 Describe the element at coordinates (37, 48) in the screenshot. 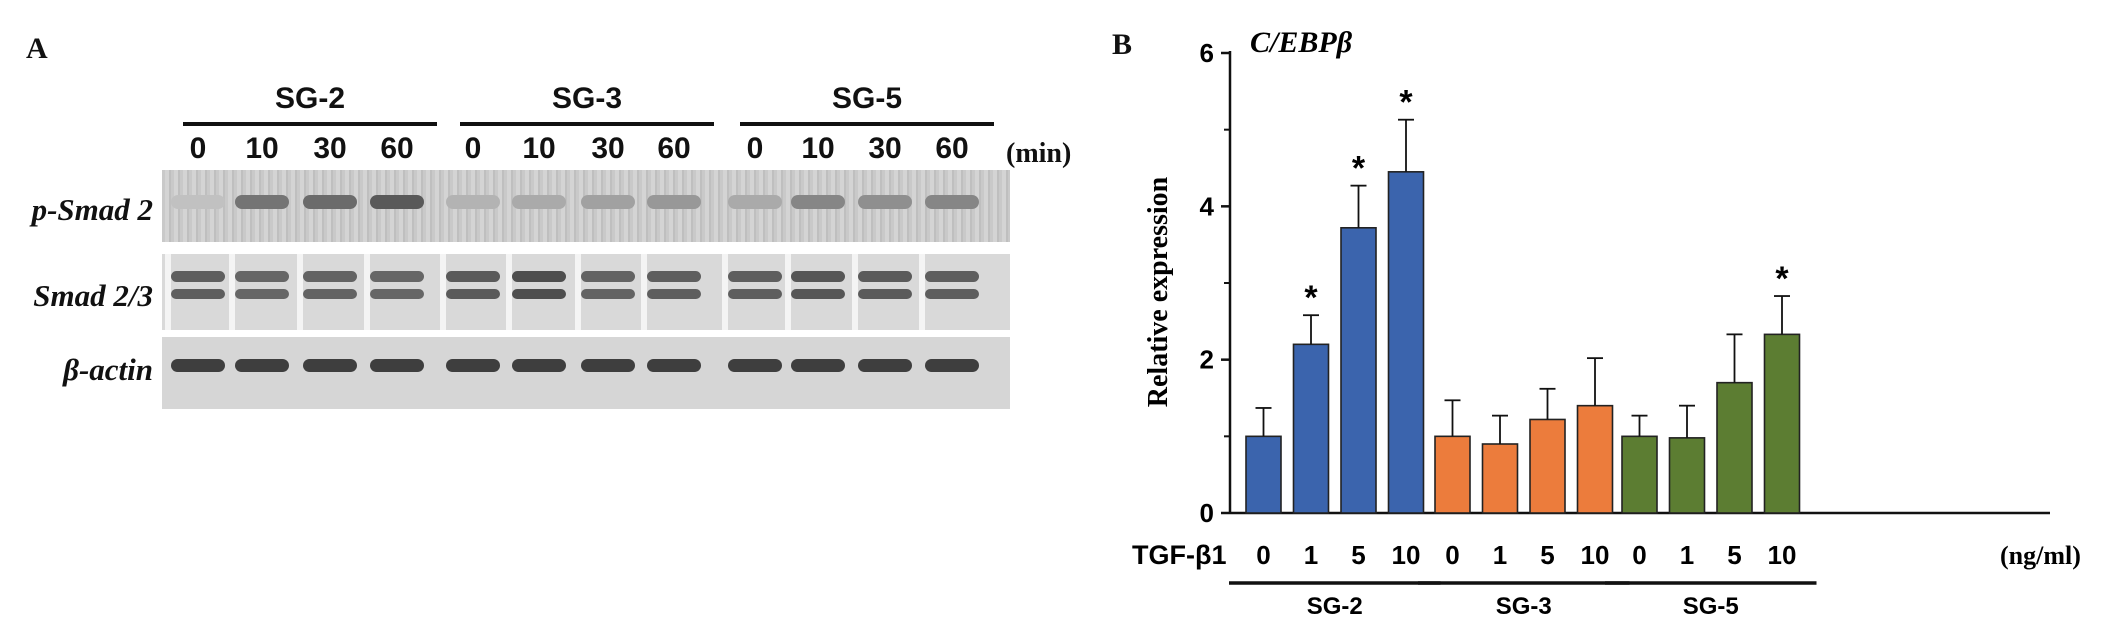

I see `panel-a-label: A` at that location.